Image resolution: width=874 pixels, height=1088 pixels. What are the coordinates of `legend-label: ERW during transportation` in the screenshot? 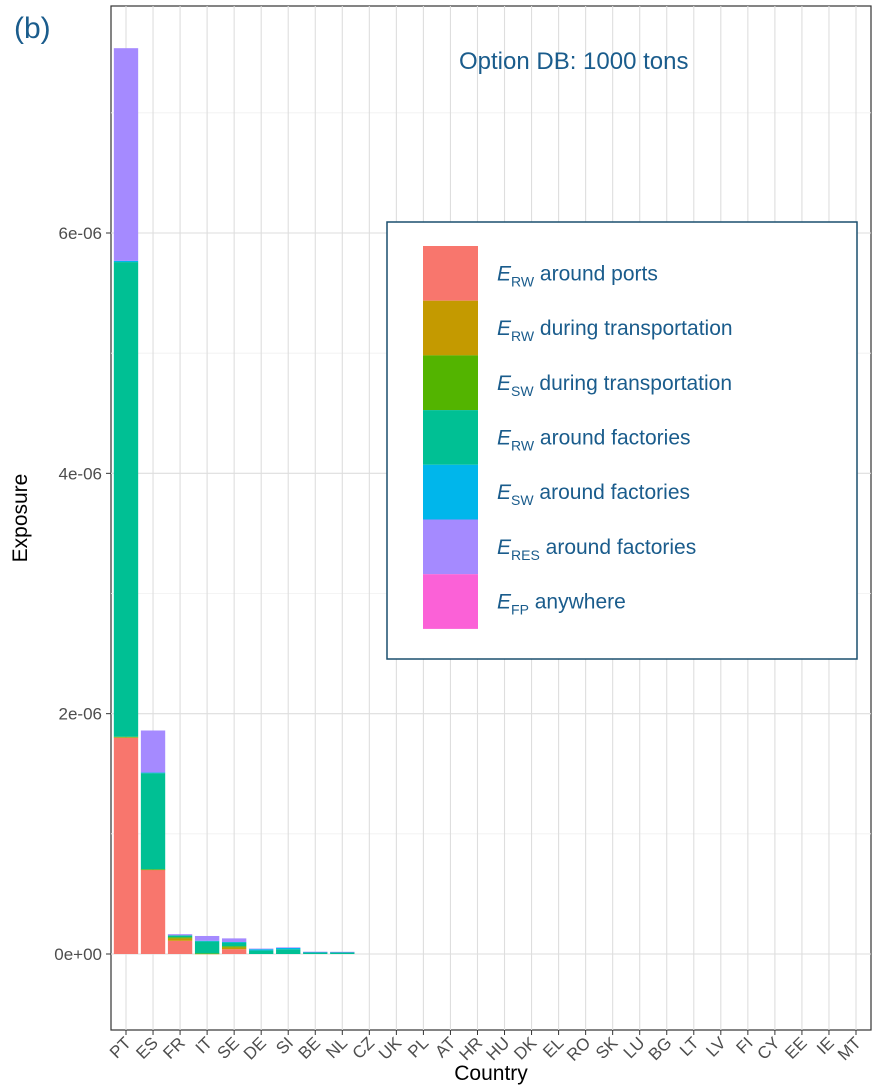 It's located at (615, 330).